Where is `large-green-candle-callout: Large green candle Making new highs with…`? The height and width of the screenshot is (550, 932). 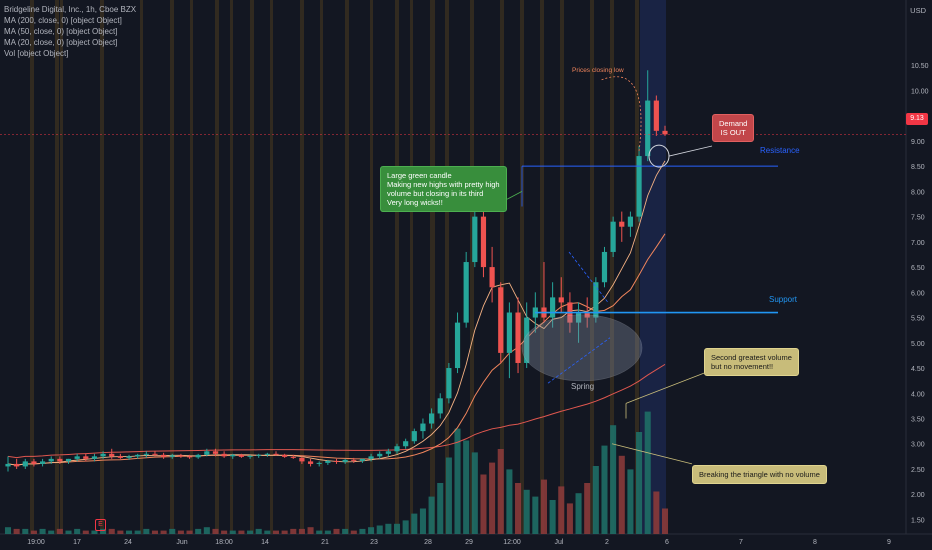
large-green-candle-callout: Large green candle Making new highs with… is located at coordinates (443, 189).